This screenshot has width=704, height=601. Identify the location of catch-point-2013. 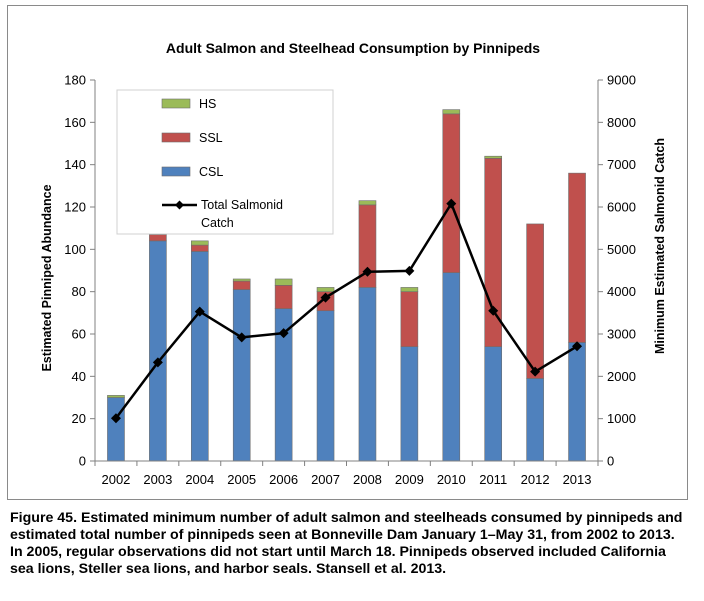
(577, 346).